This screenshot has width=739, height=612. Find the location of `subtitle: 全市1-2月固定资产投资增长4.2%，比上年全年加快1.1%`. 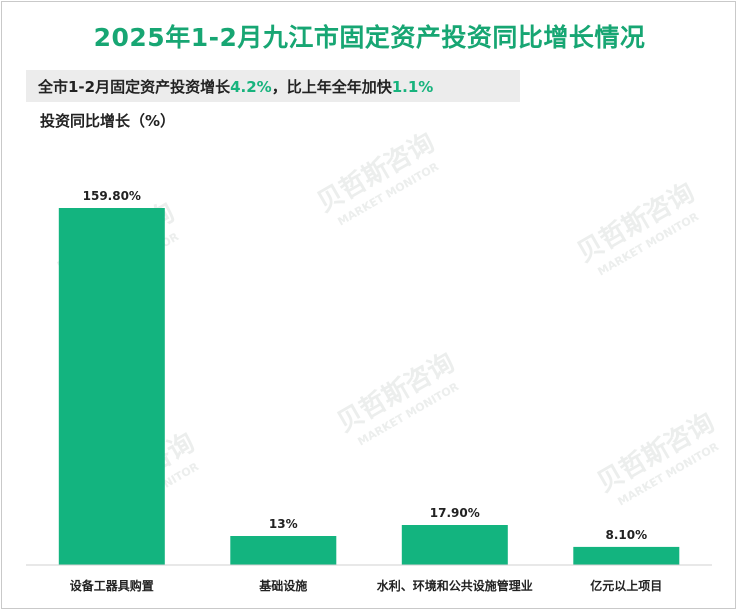

subtitle: 全市1-2月固定资产投资增长4.2%，比上年全年加快1.1% is located at coordinates (235, 86).